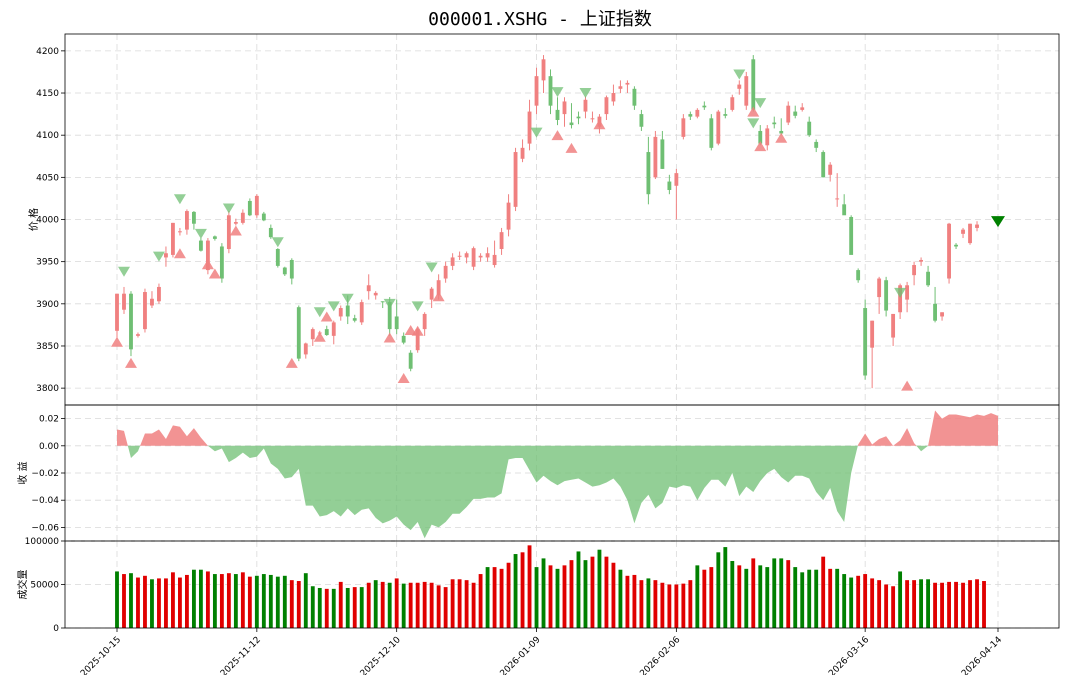  Describe the element at coordinates (982, 655) in the screenshot. I see `x-tick-label: 2026-04-14` at that location.